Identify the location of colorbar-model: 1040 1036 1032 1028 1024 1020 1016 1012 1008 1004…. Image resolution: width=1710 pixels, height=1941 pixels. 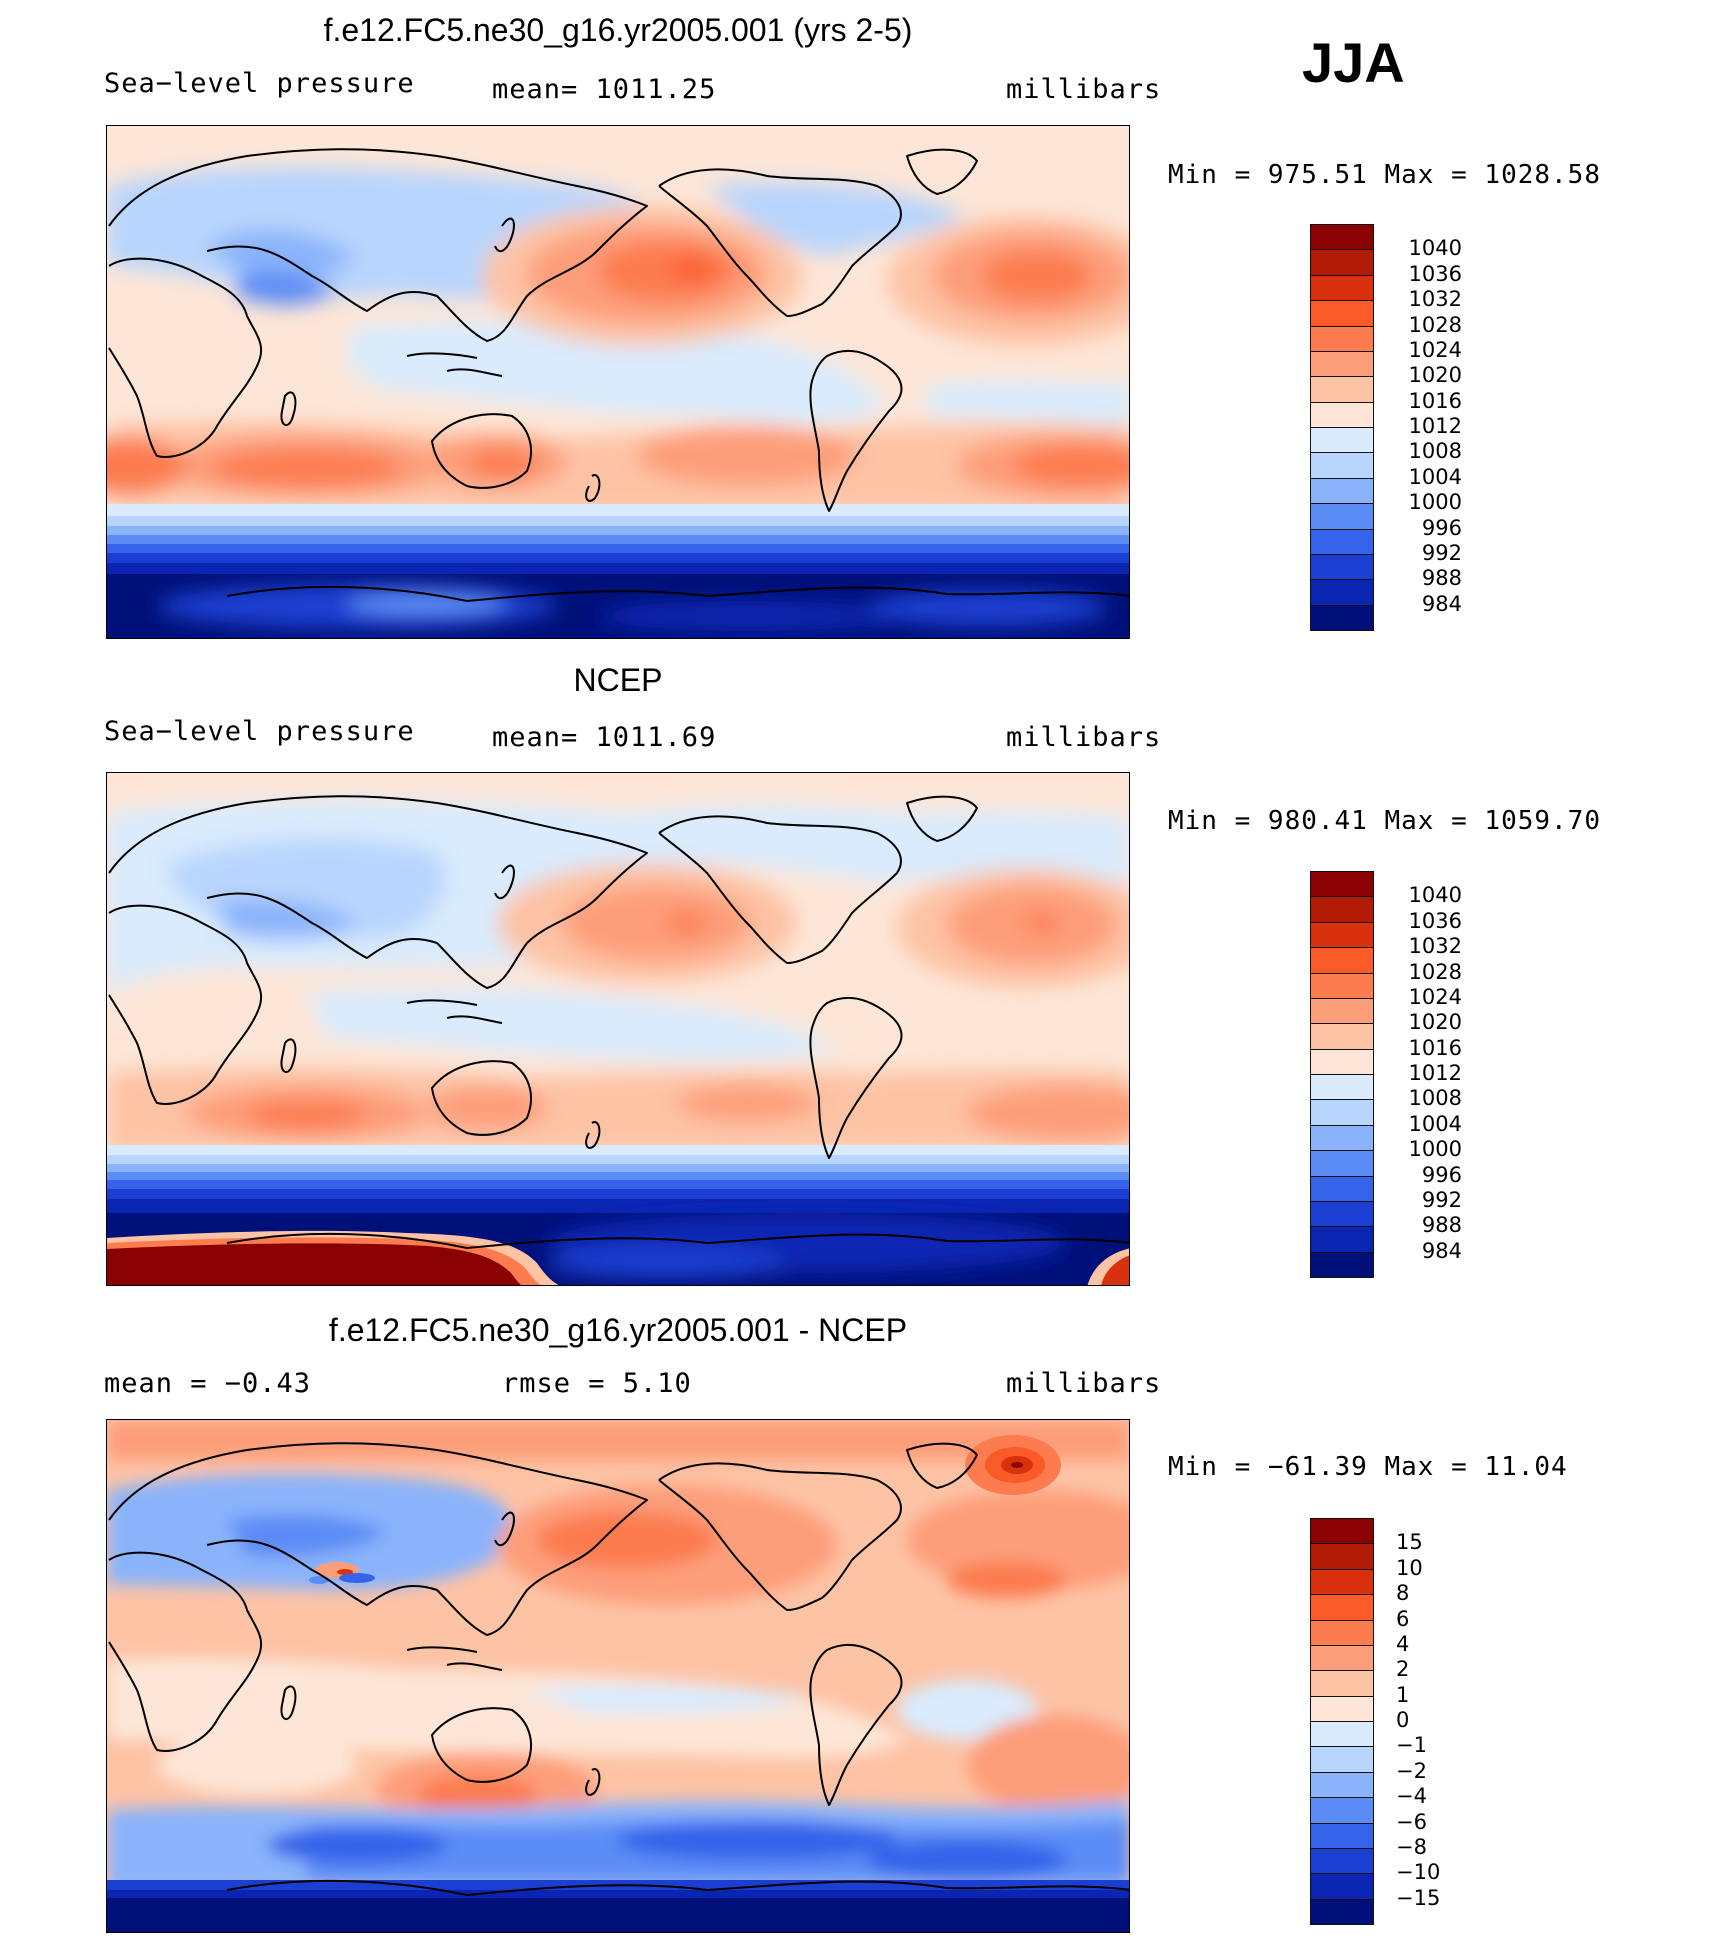
(1386, 427).